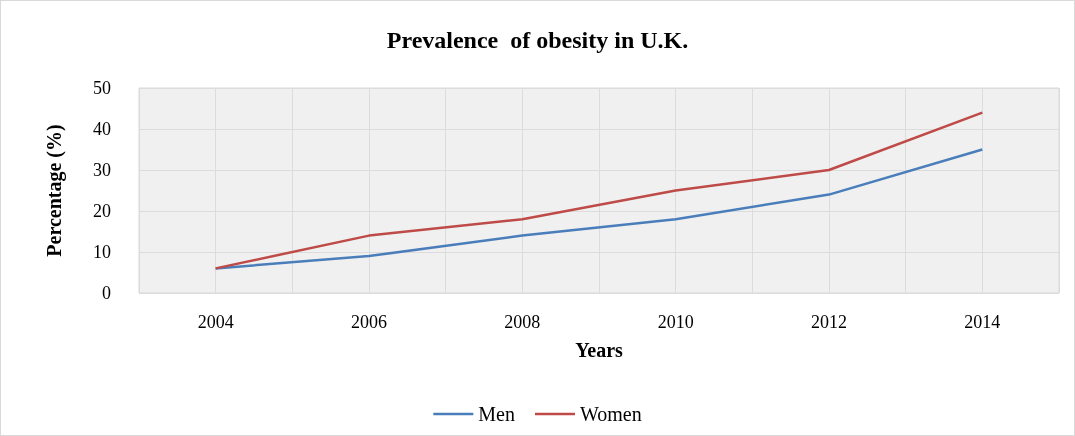  What do you see at coordinates (982, 322) in the screenshot?
I see `x-tick-label: 2014` at bounding box center [982, 322].